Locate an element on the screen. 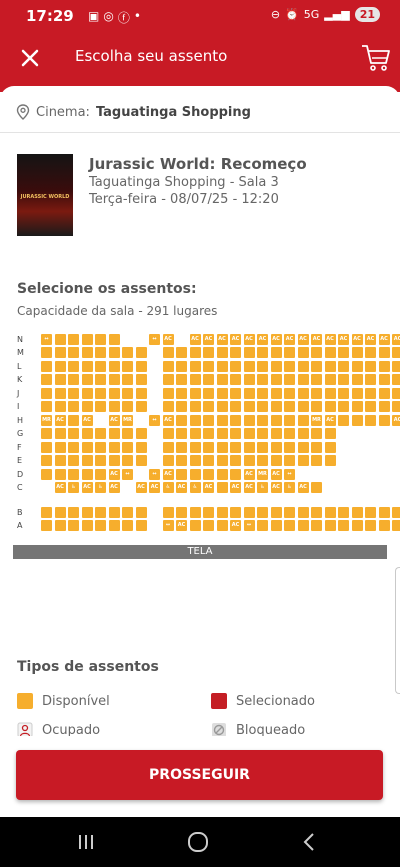 This screenshot has width=400, height=867. seat-a-16: ↔ is located at coordinates (249, 525).